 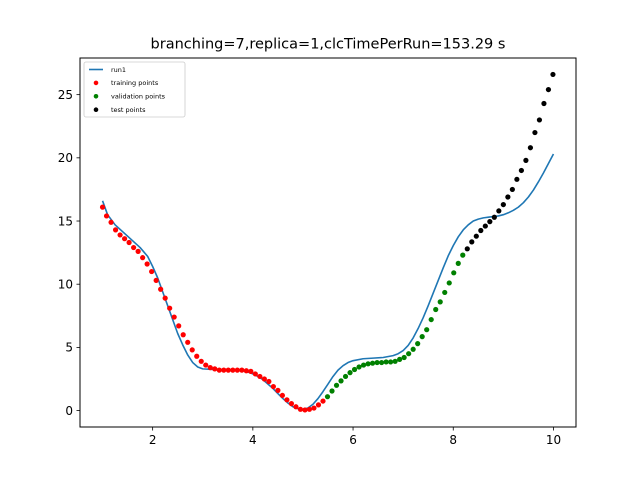 I want to click on y-tick-label: 0, so click(x=69, y=411).